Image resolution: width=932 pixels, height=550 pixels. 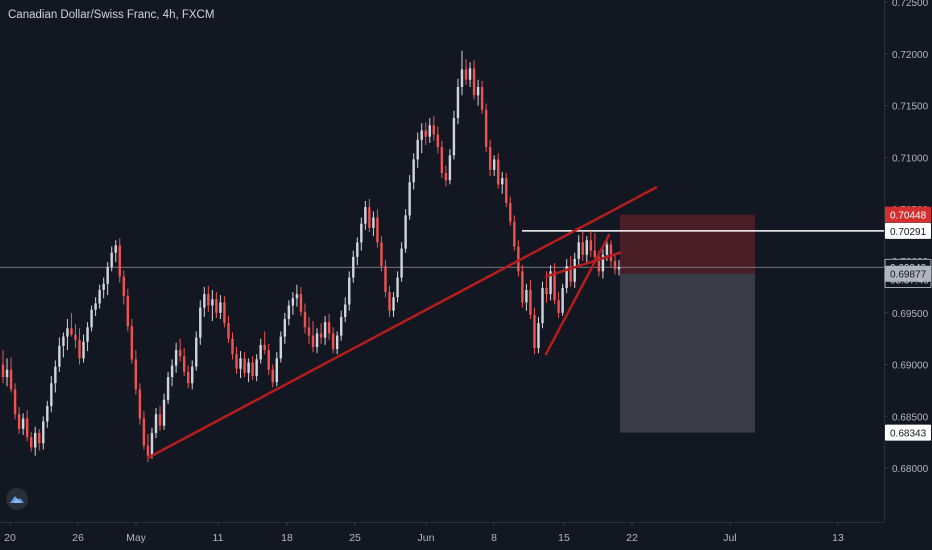 I want to click on y-tick-label: 0.71000, so click(x=910, y=158).